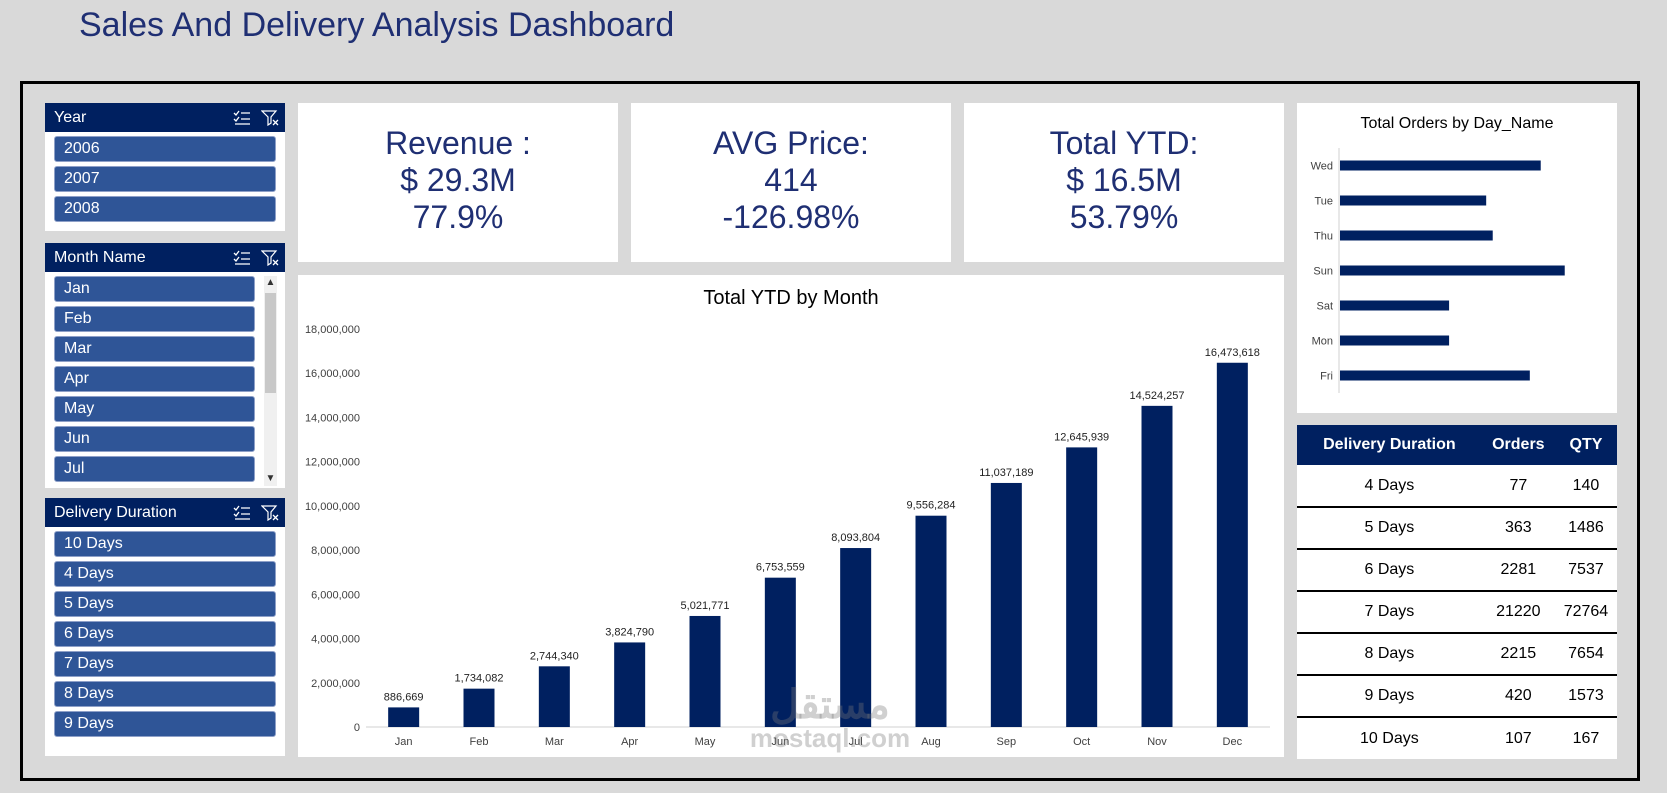 This screenshot has height=793, width=1667. I want to click on y-tick-label: 10,000,000, so click(332, 507).